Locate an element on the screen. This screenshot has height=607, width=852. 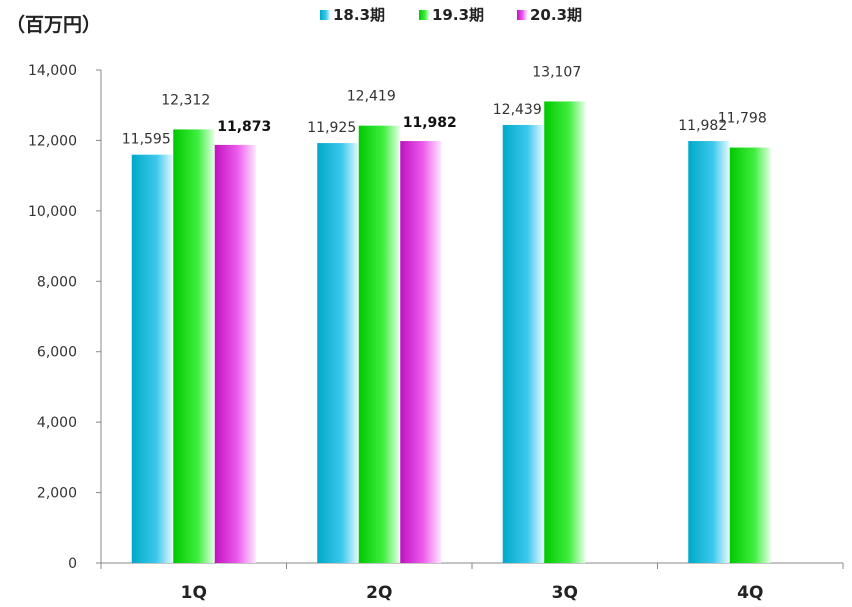
y-tick-label: 14,000 is located at coordinates (52, 71).